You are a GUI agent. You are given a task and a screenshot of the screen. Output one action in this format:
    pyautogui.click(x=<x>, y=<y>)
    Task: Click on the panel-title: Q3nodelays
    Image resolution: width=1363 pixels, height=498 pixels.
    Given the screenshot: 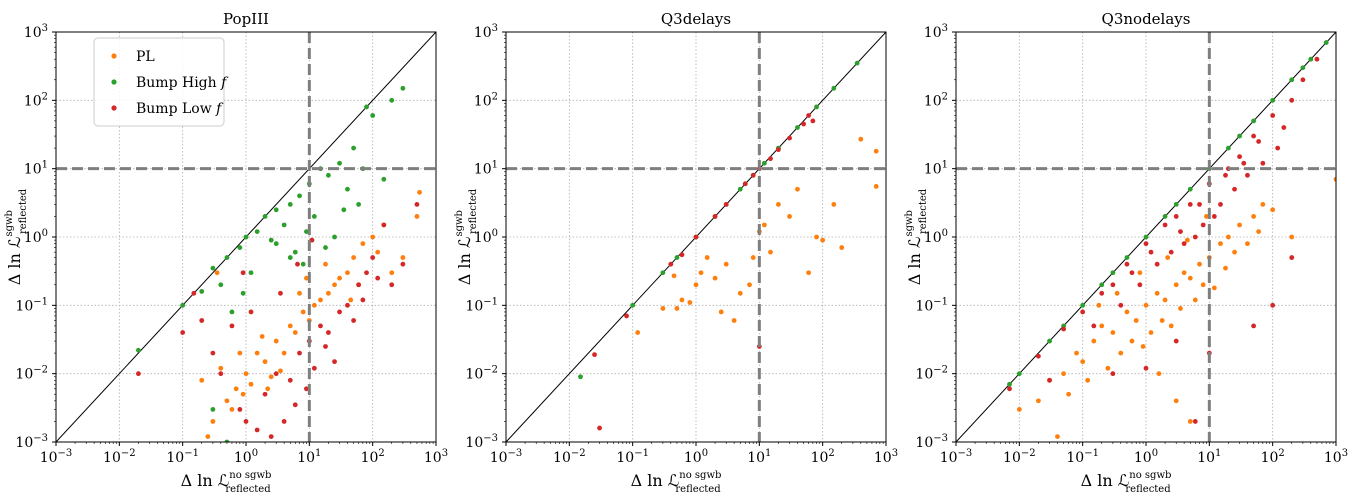 What is the action you would take?
    pyautogui.click(x=1146, y=19)
    